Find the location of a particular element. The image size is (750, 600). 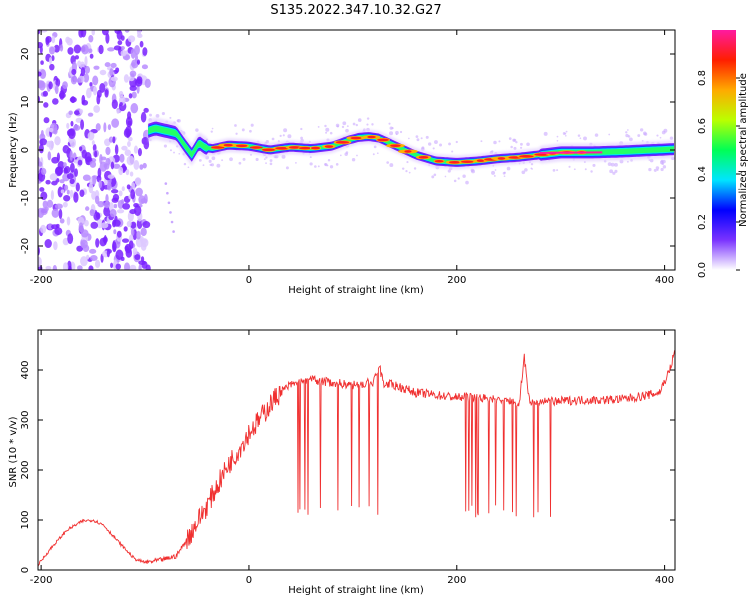

x-tick-label: -200 is located at coordinates (41, 280).